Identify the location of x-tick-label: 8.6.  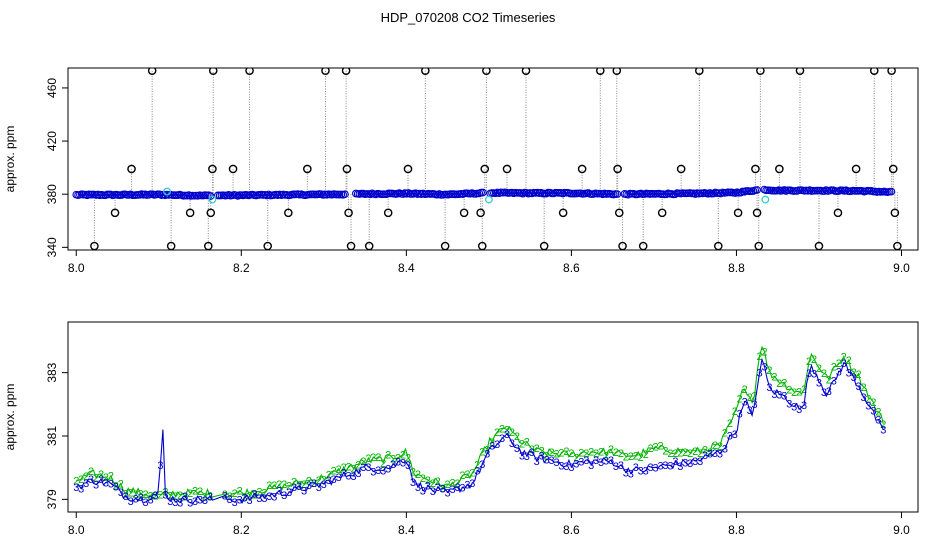
(571, 268).